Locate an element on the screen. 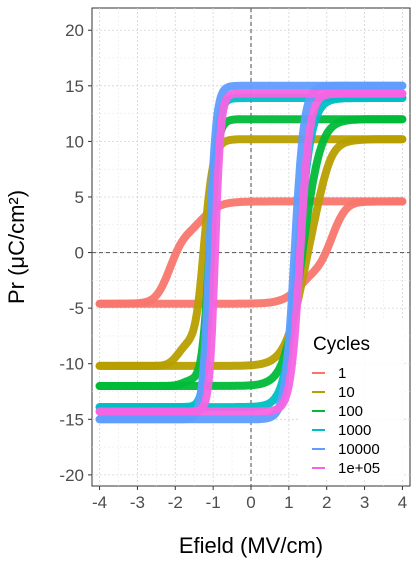 This screenshot has width=416, height=561. series-line-1-down-branch is located at coordinates (251, 252).